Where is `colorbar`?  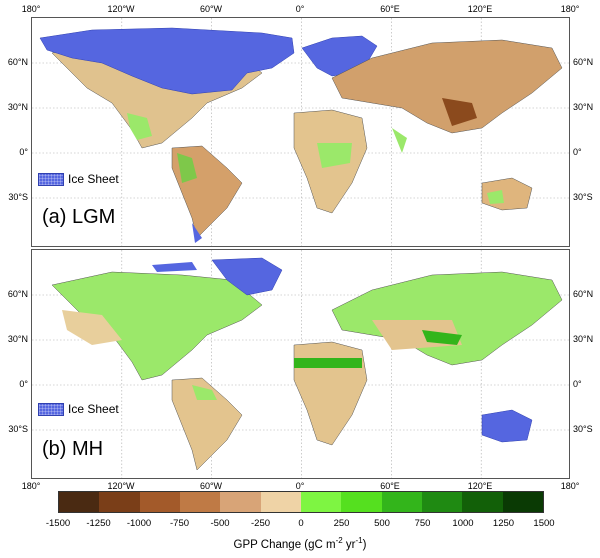
colorbar is located at coordinates (301, 502).